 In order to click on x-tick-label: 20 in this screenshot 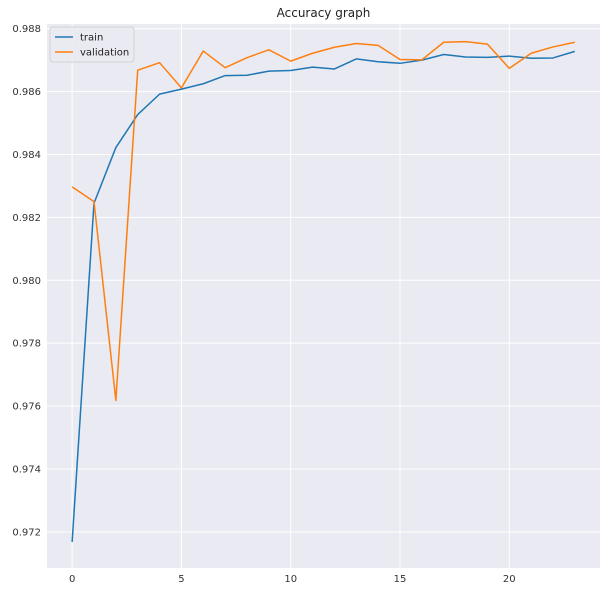, I will do `click(509, 579)`.